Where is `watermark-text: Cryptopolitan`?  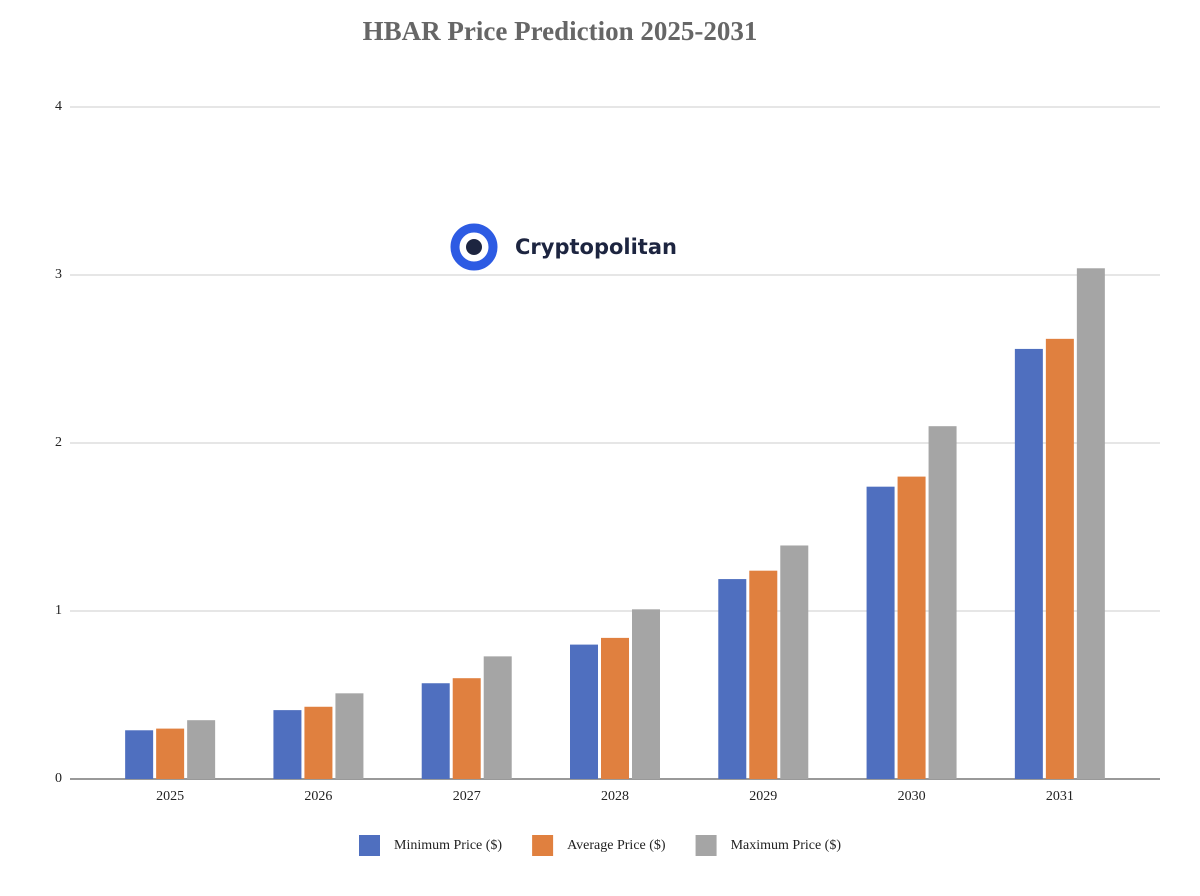 watermark-text: Cryptopolitan is located at coordinates (596, 247).